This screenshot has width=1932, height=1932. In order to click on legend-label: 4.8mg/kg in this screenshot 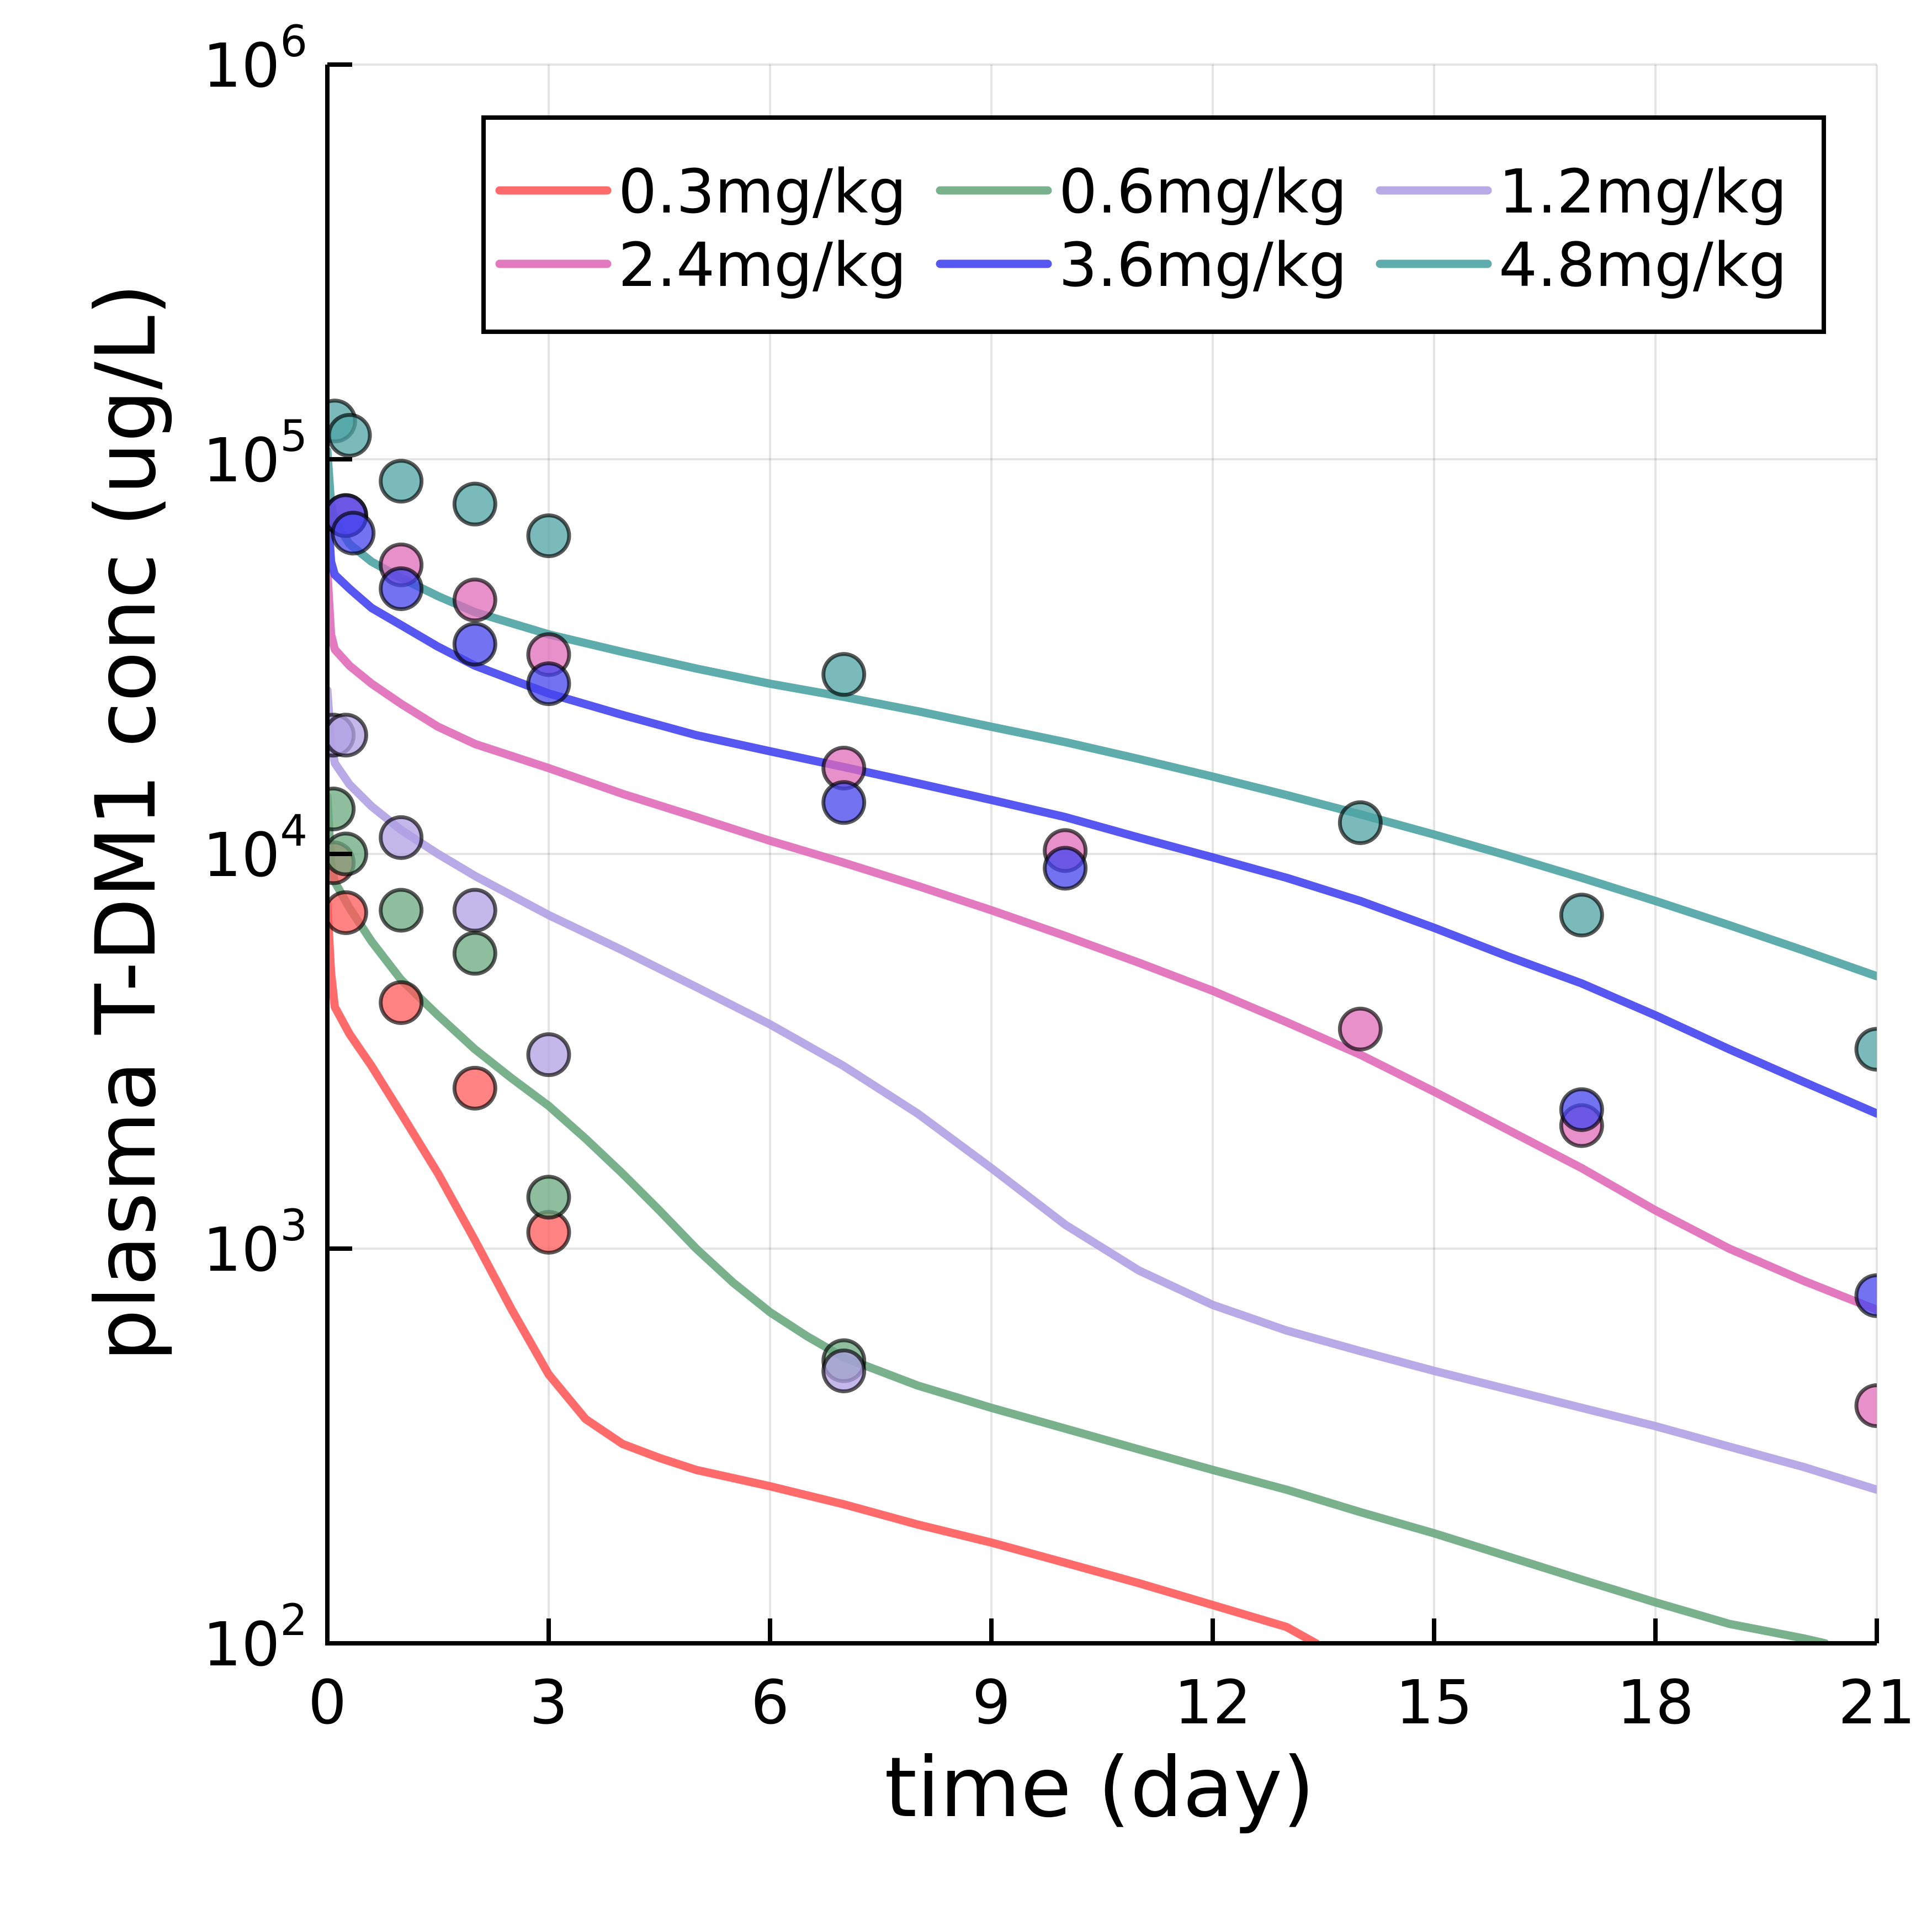, I will do `click(1643, 265)`.